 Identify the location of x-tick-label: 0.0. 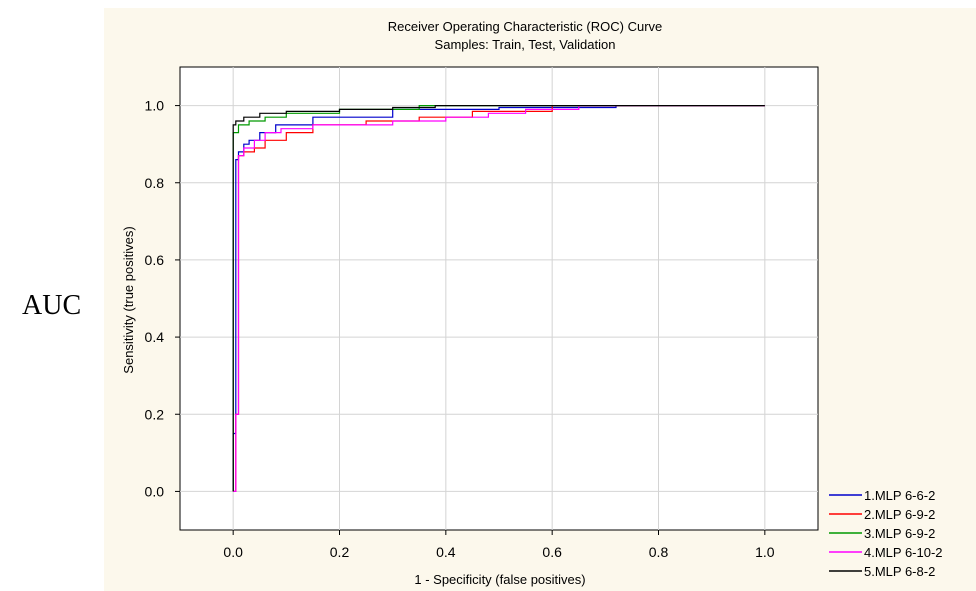
(233, 552).